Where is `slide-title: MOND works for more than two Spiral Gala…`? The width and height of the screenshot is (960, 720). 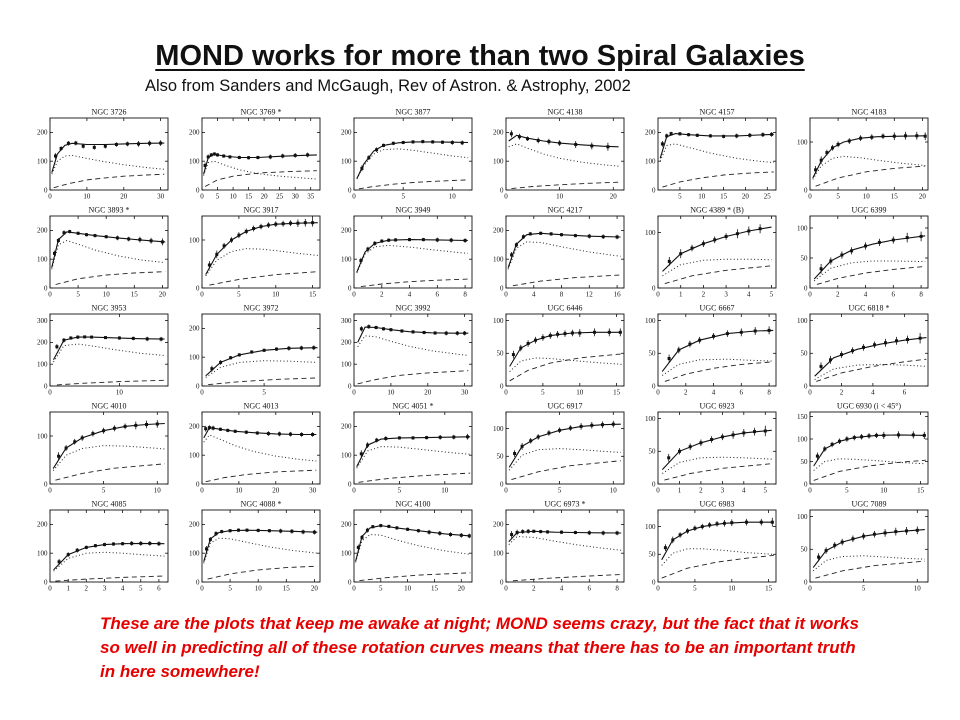
slide-title: MOND works for more than two Spiral Gala… is located at coordinates (480, 56).